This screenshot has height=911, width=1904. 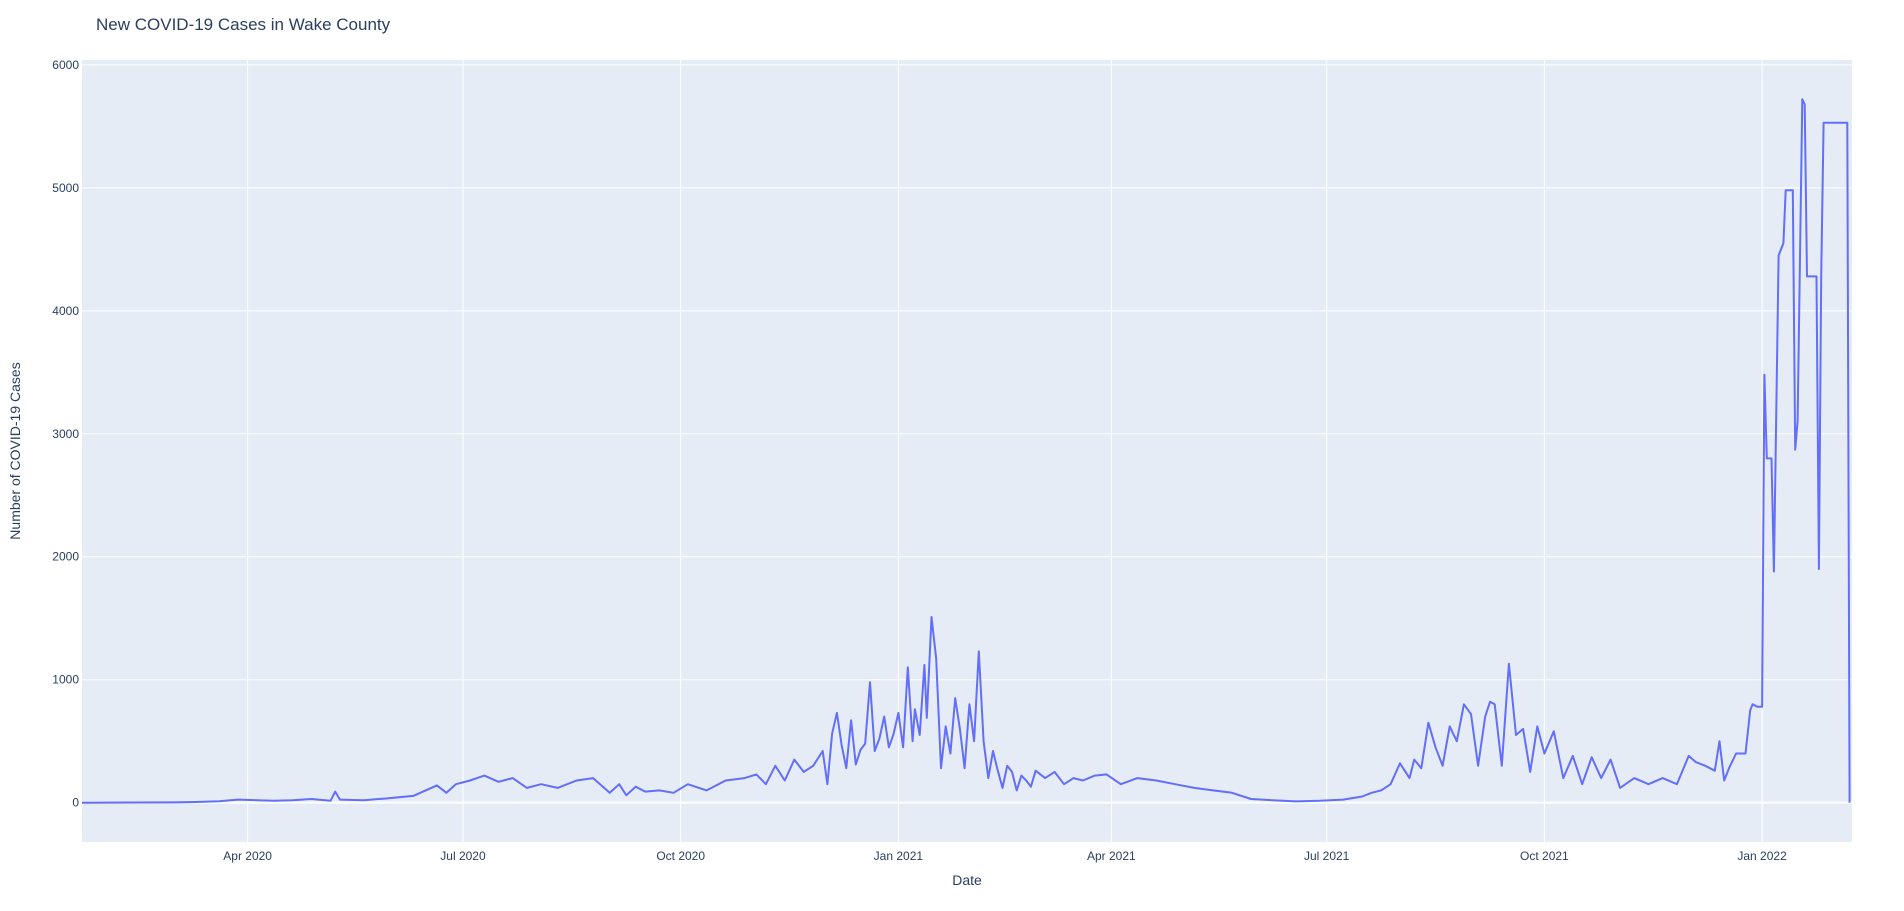 What do you see at coordinates (65, 65) in the screenshot?
I see `y-tick-label: 6000` at bounding box center [65, 65].